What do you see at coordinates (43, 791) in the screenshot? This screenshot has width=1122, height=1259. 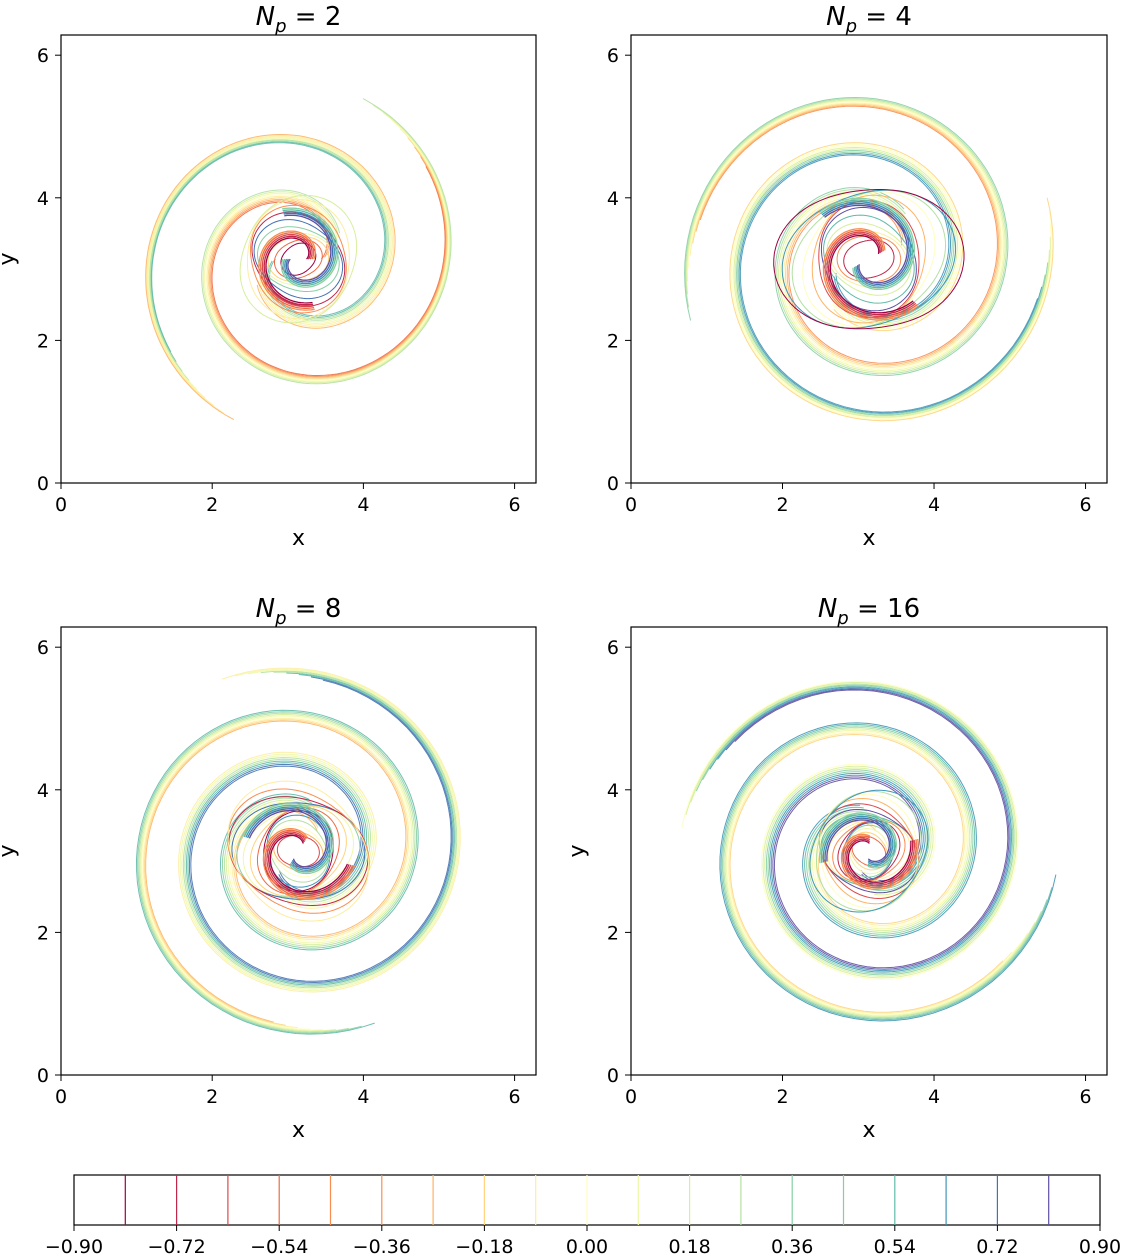 I see `y-tick-label: 4` at bounding box center [43, 791].